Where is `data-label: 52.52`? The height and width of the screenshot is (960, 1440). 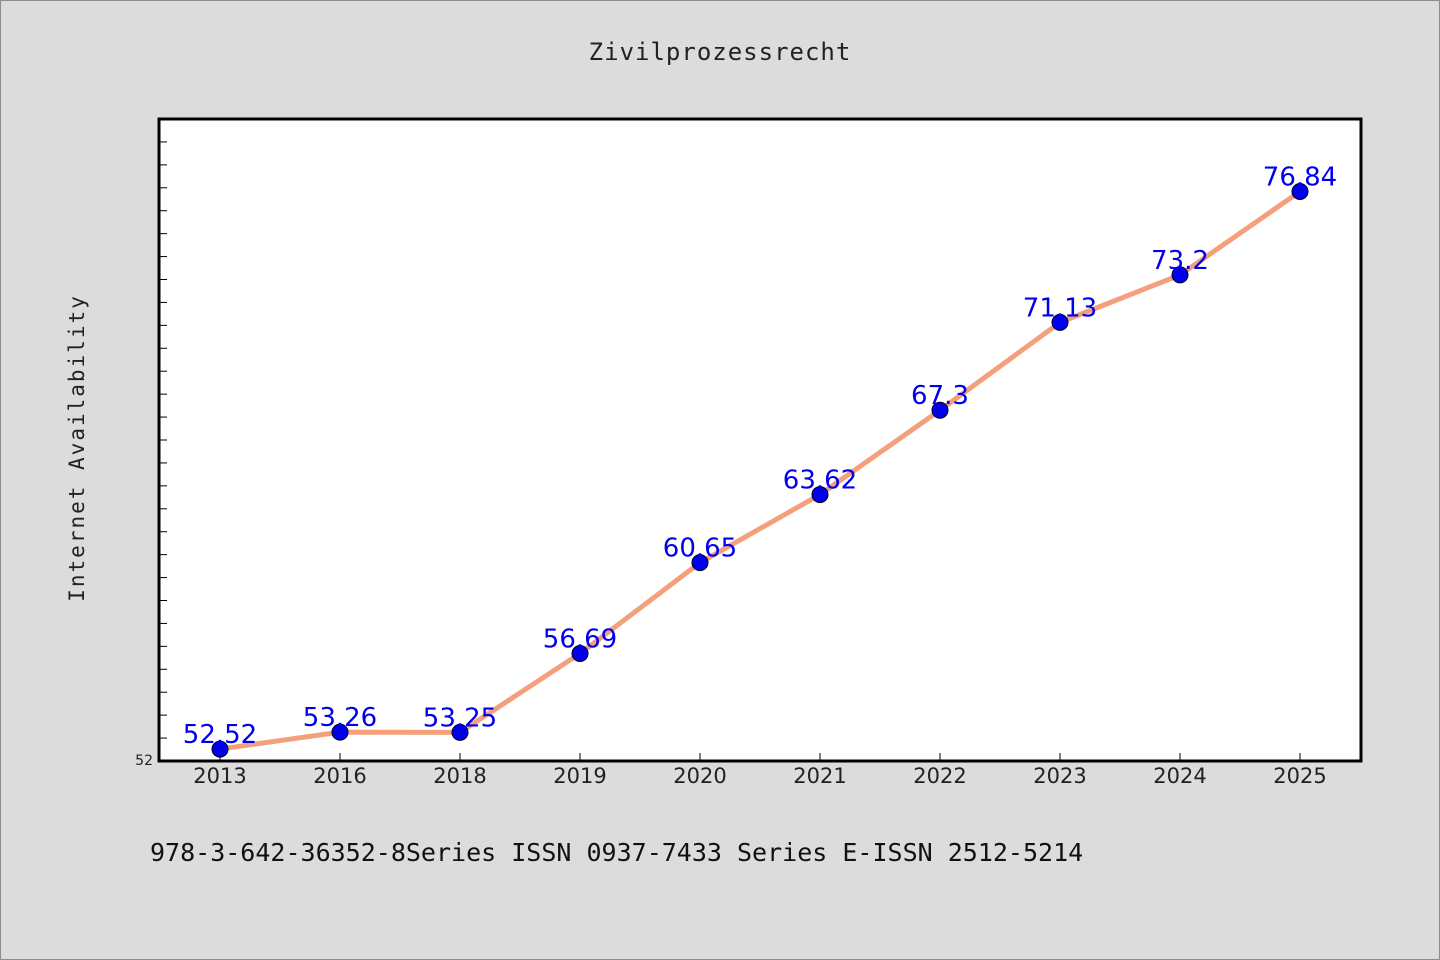 data-label: 52.52 is located at coordinates (220, 735).